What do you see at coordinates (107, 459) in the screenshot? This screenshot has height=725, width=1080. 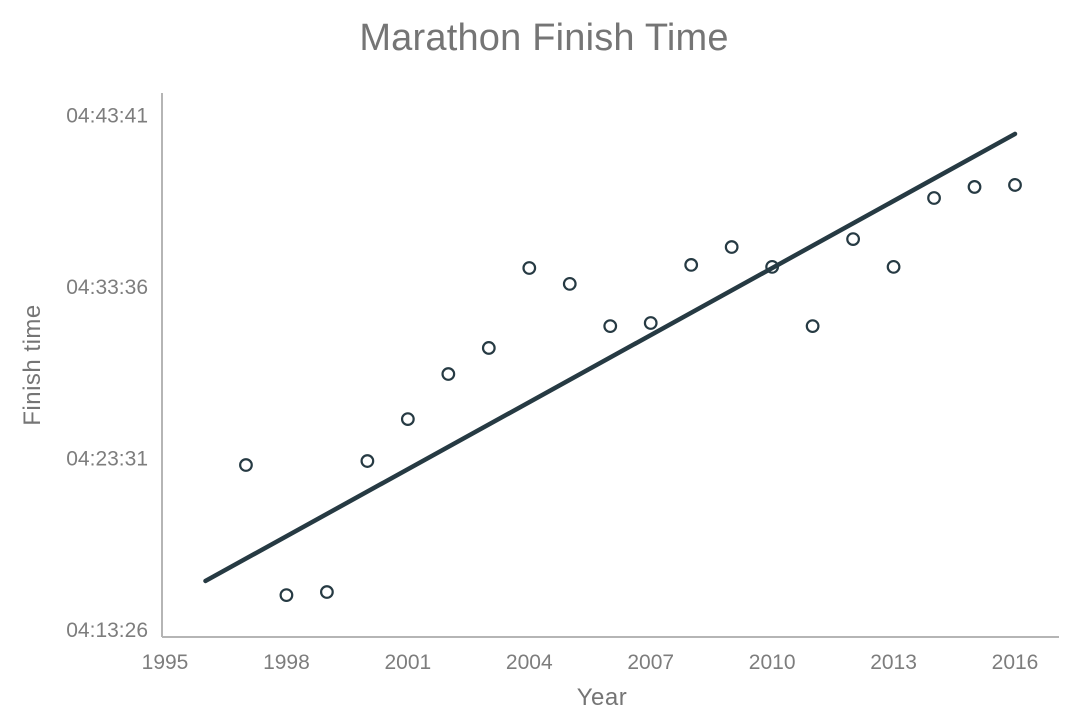 I see `y-tick-label: 04:23:31` at bounding box center [107, 459].